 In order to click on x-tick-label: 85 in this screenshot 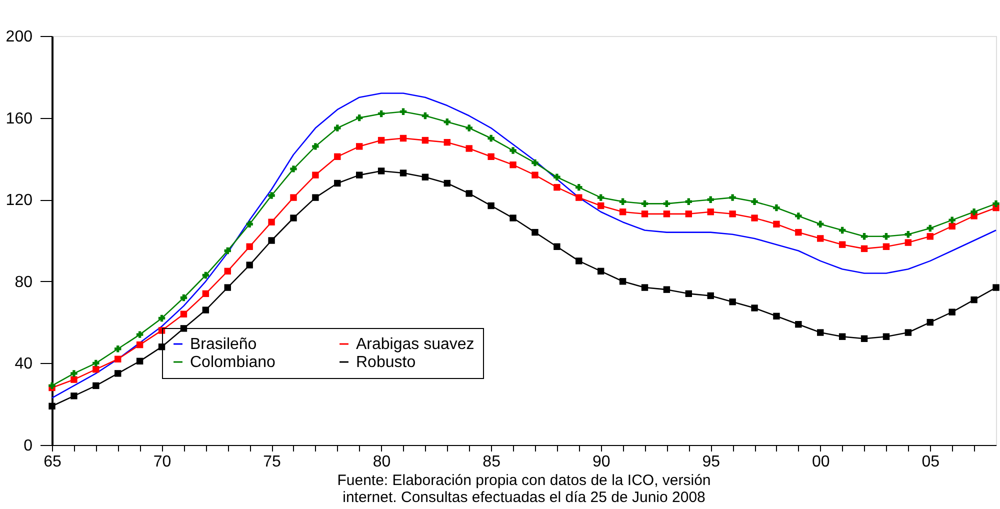, I will do `click(491, 462)`.